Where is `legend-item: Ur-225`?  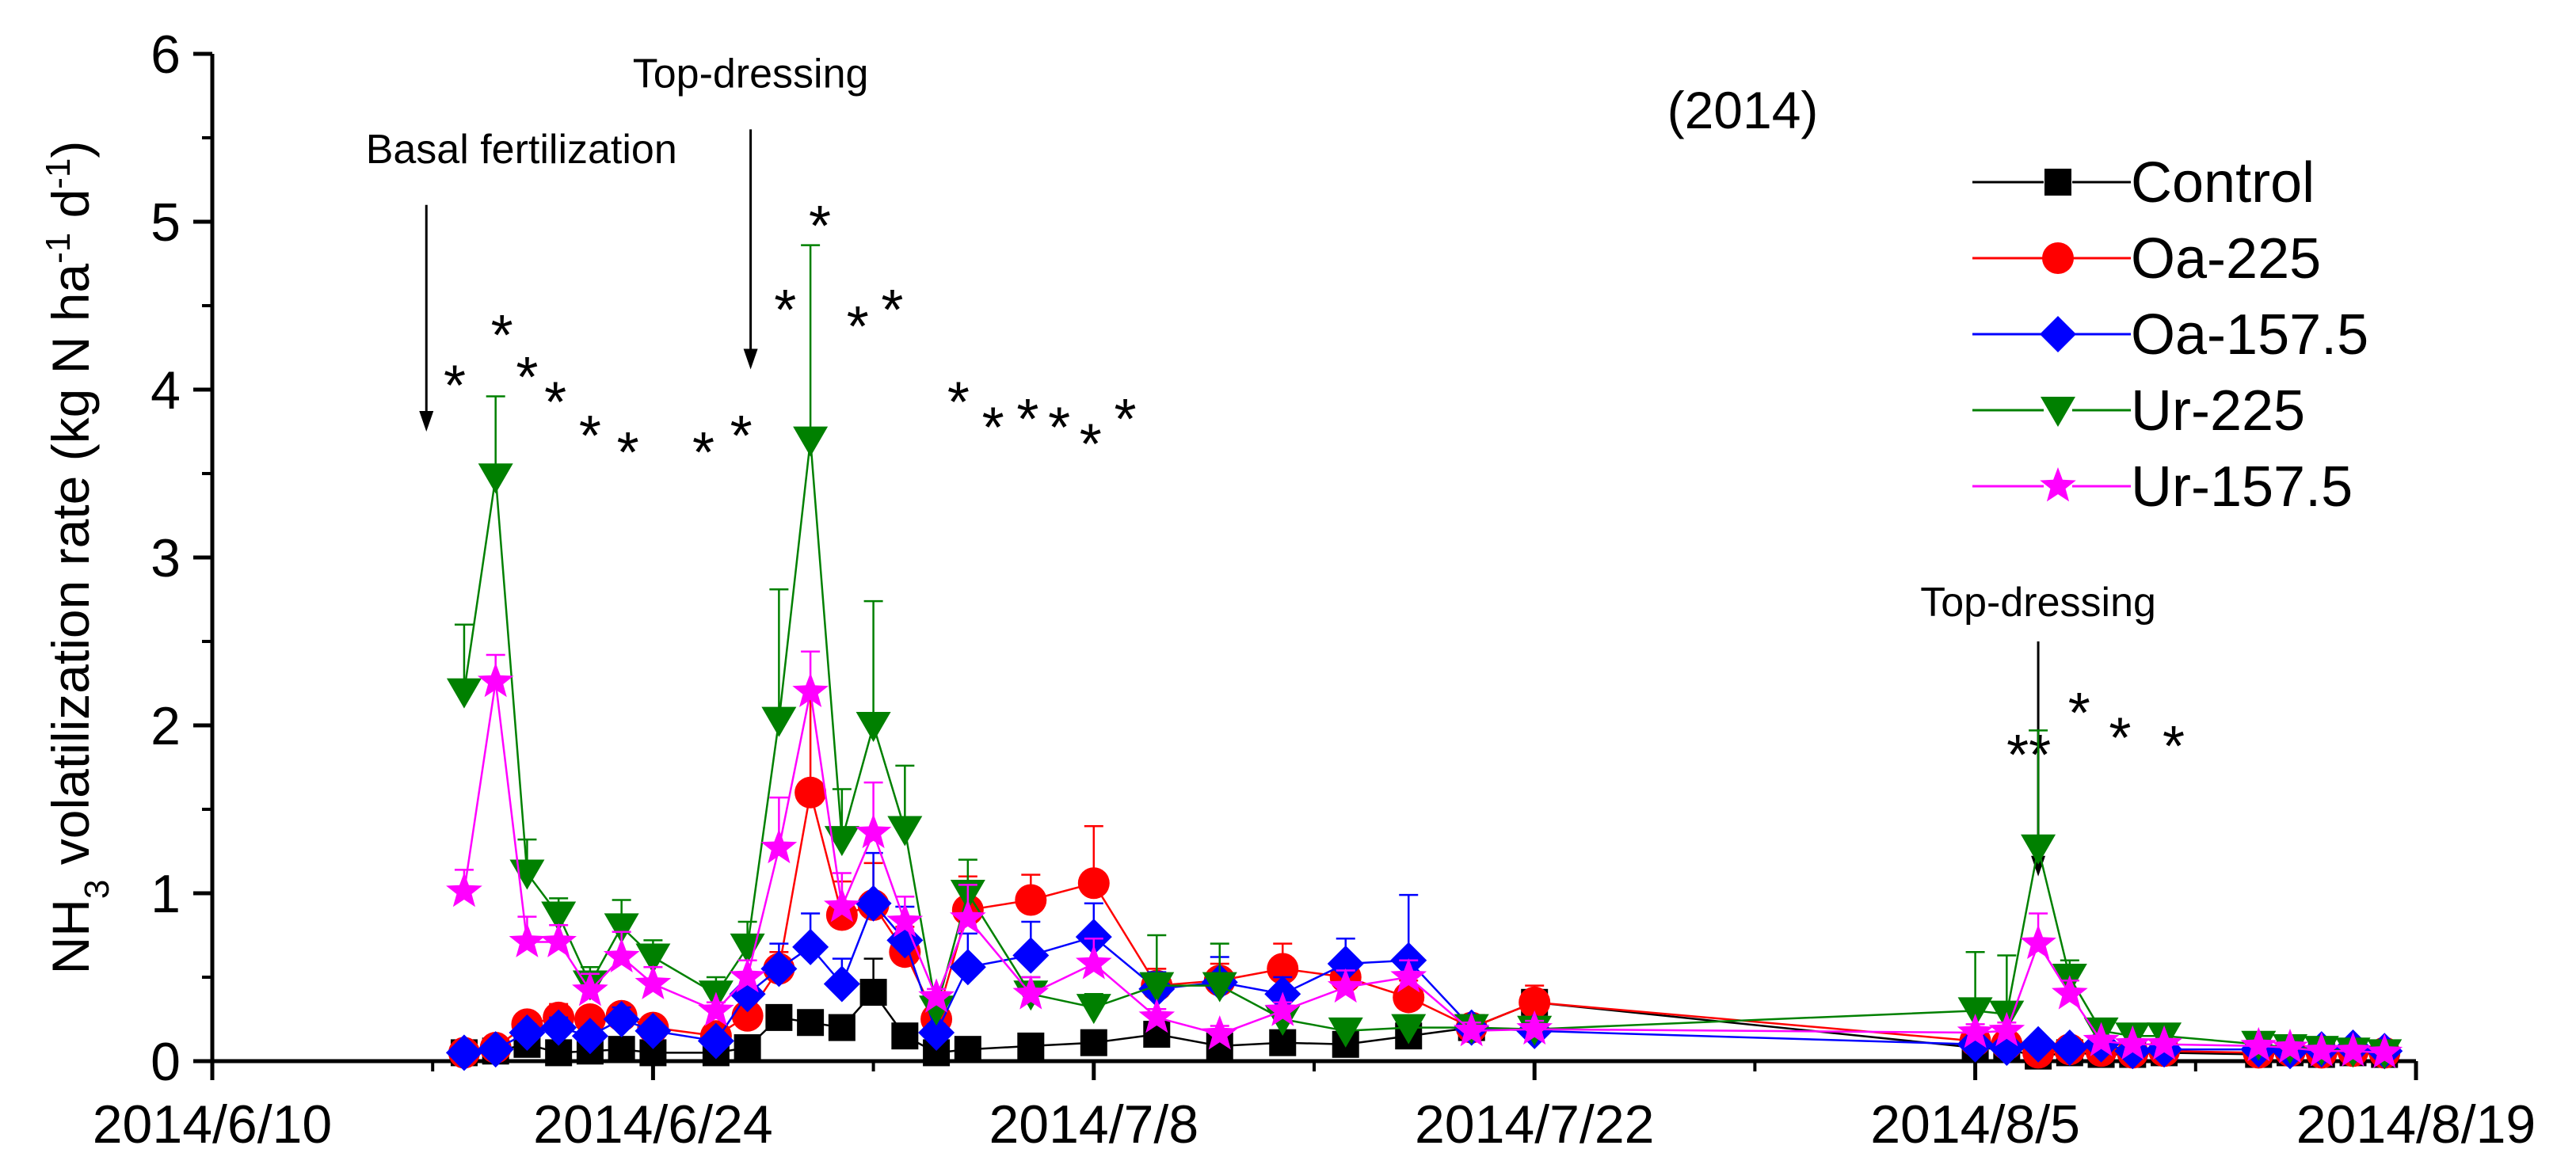 legend-item: Ur-225 is located at coordinates (2138, 411).